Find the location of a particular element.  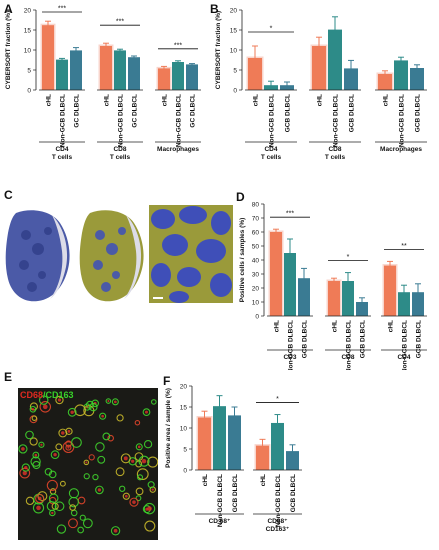

panel-label-e: E is located at coordinates (8, 377).